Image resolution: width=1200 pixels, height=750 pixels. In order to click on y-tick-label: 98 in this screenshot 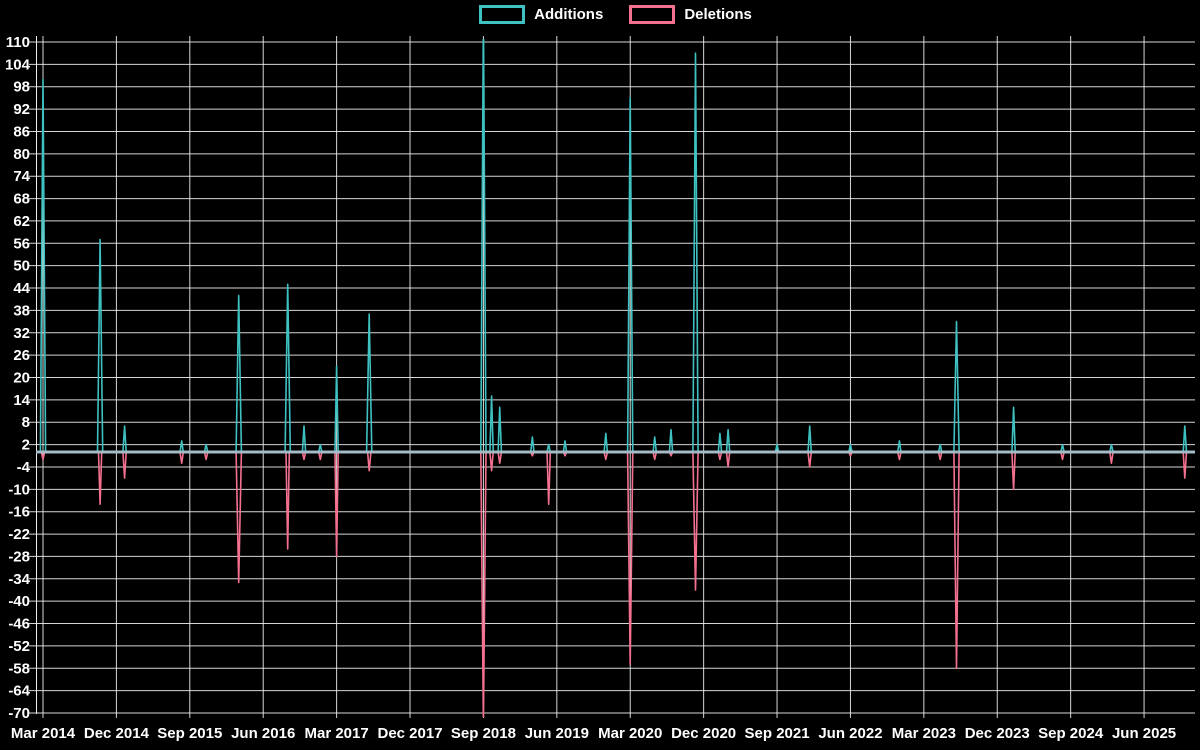, I will do `click(21, 87)`.